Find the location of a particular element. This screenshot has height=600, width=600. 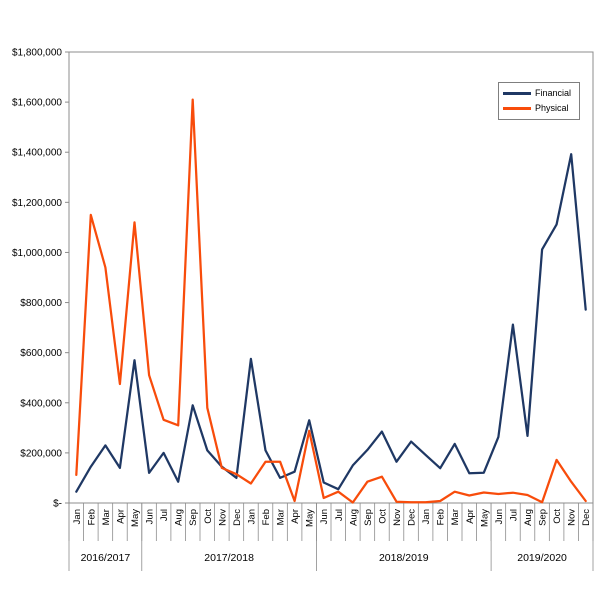

legend-item-physical: Physical is located at coordinates (539, 109).